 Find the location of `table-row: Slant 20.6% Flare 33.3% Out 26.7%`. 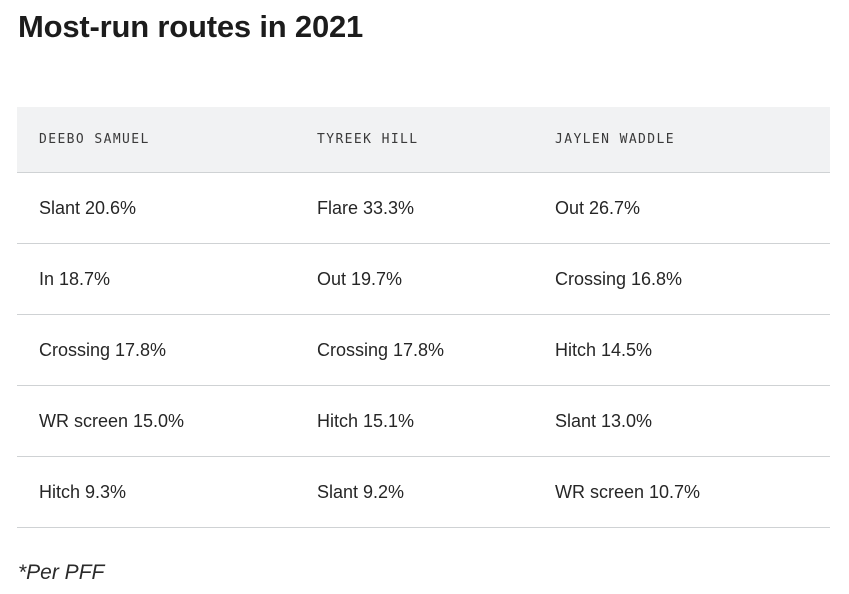

table-row: Slant 20.6% Flare 33.3% Out 26.7% is located at coordinates (423, 208).